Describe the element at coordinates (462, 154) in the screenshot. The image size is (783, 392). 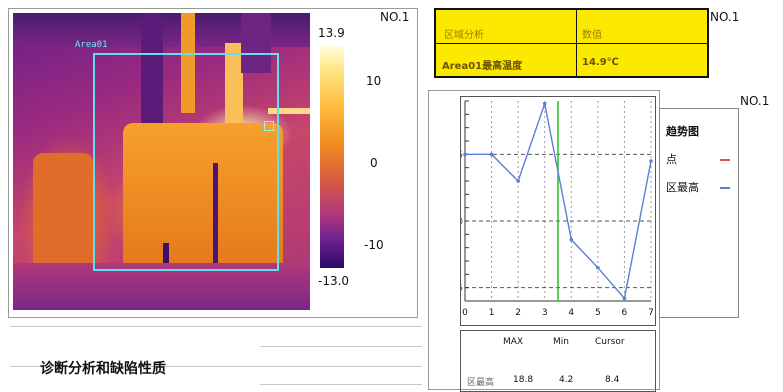
I see `y-tick-label: 15` at that location.